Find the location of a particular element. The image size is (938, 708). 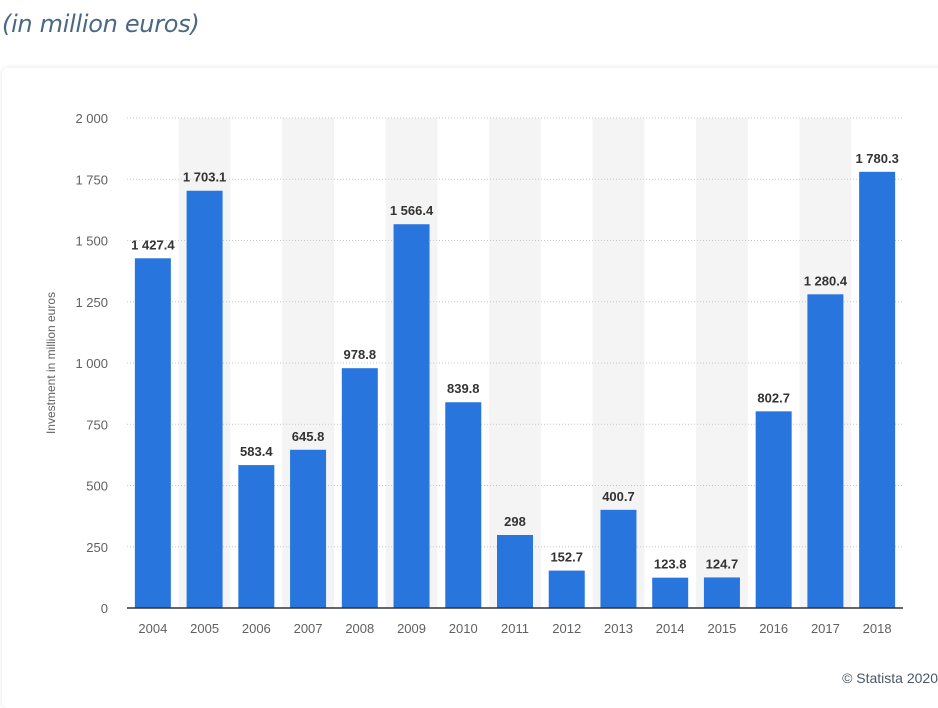

page-title: (in million euros) is located at coordinates (101, 24).